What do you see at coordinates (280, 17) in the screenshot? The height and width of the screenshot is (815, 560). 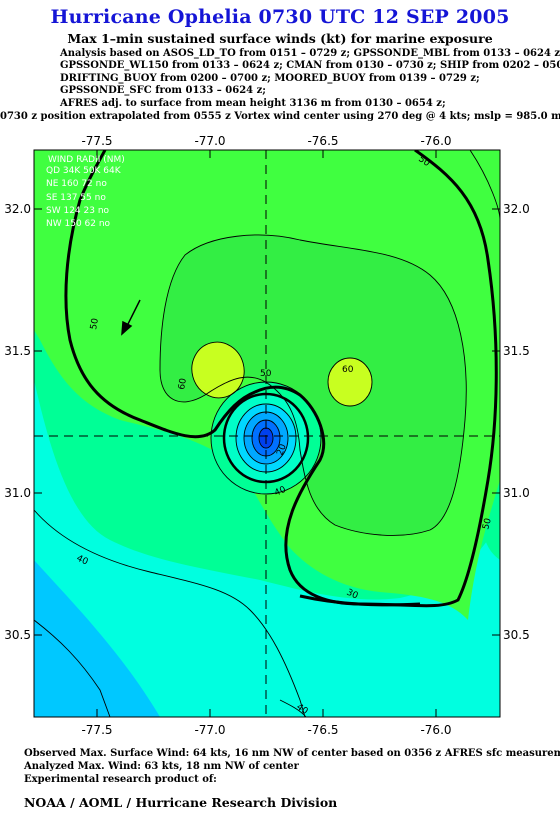 I see `map-title: Hurricane Ophelia 0730 UTC 12 SEP 2005` at bounding box center [280, 17].